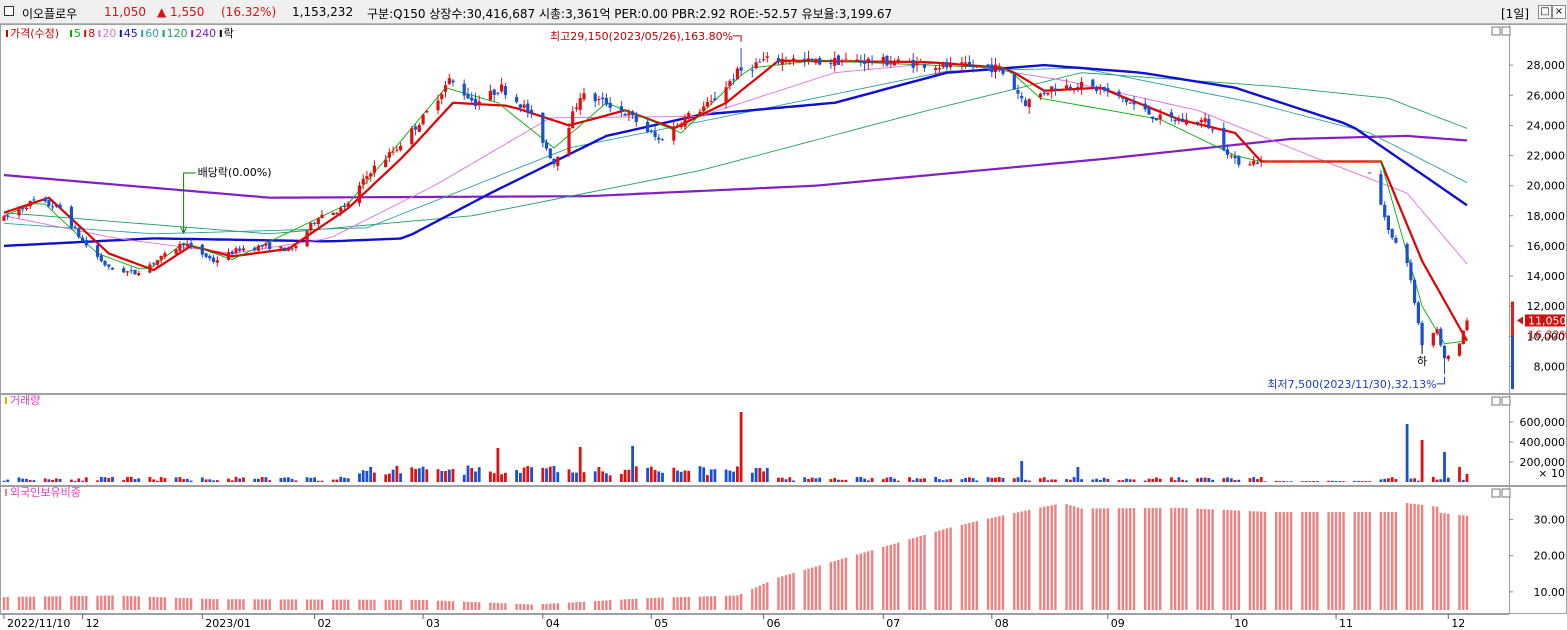 The height and width of the screenshot is (630, 1567). I want to click on close-button: ×, so click(1559, 12).